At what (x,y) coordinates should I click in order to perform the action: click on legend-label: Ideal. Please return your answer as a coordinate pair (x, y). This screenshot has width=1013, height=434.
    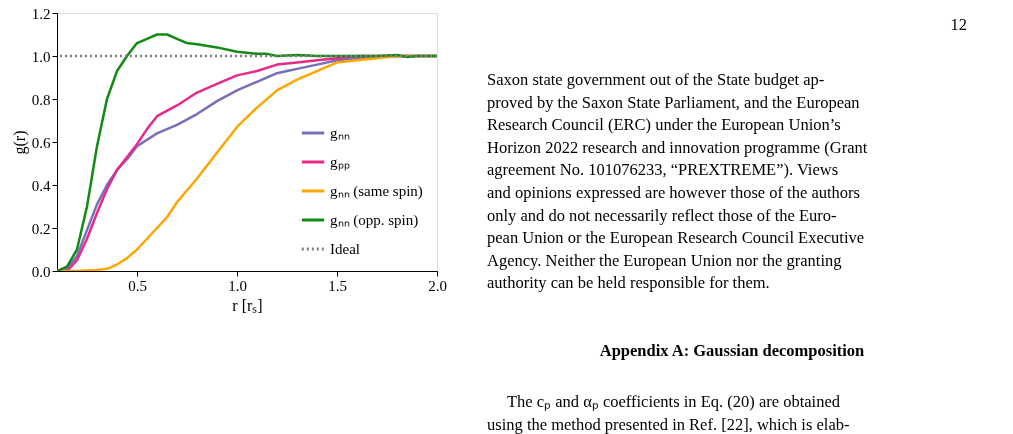
    Looking at the image, I should click on (345, 249).